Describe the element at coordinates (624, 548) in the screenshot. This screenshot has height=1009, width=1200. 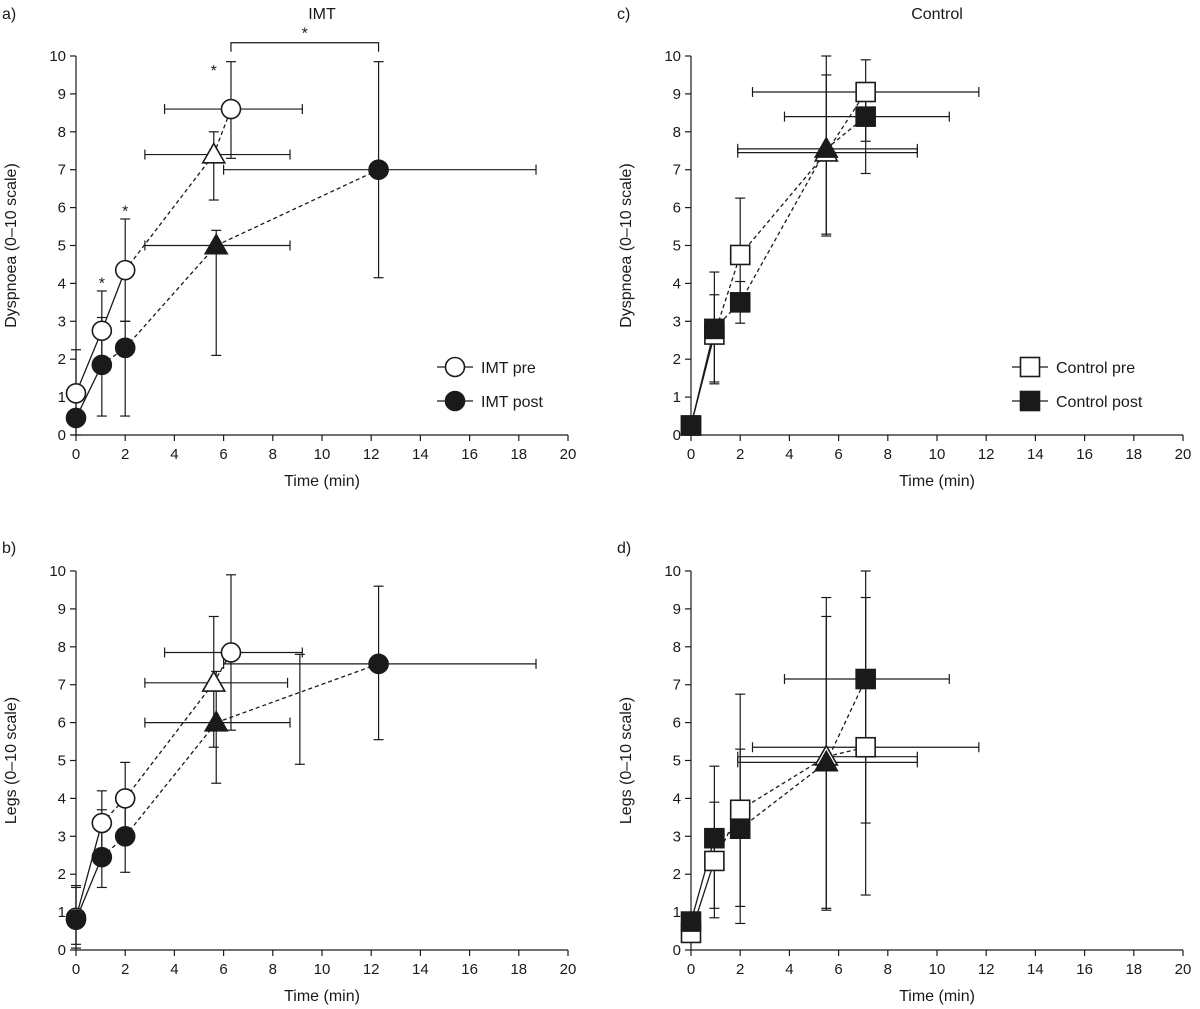
I see `panel-letter: d)` at that location.